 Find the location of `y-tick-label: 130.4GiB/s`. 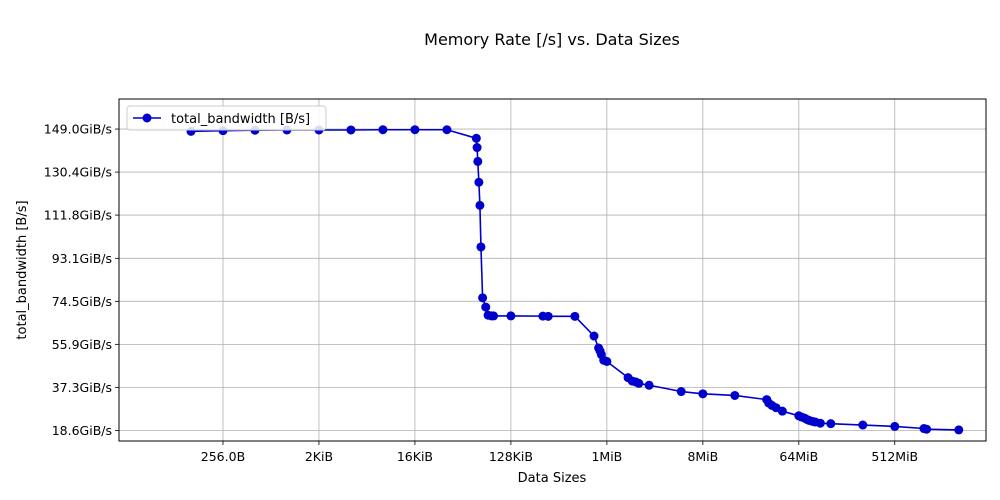

y-tick-label: 130.4GiB/s is located at coordinates (78, 172).